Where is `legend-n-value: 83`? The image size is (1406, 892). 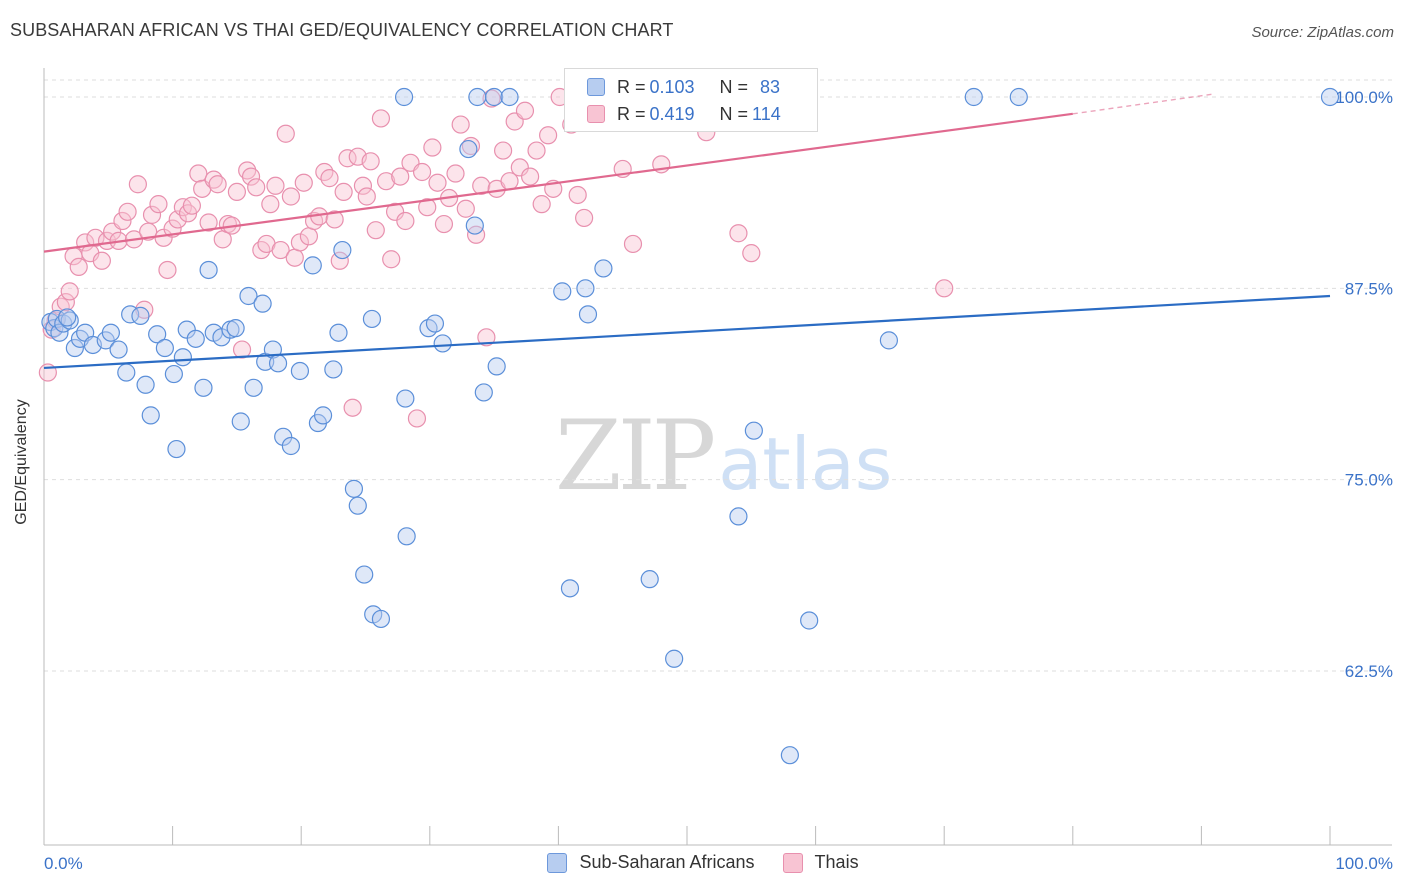
legend-n-value: 83 is located at coordinates (770, 86).